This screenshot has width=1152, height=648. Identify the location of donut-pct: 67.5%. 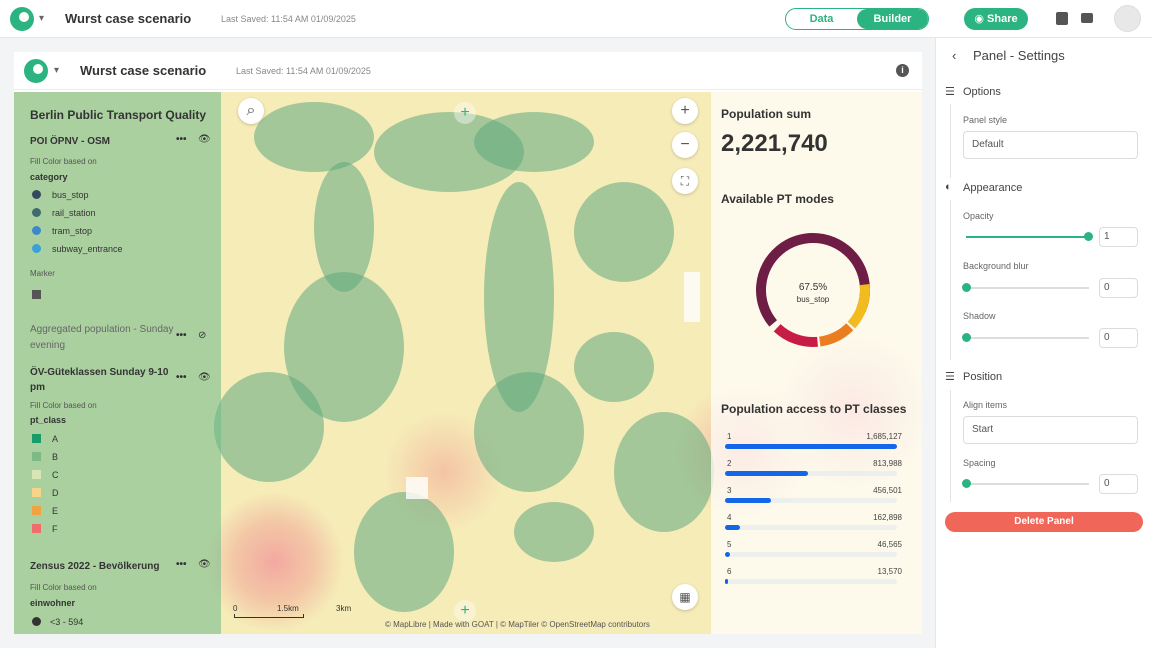
(813, 287).